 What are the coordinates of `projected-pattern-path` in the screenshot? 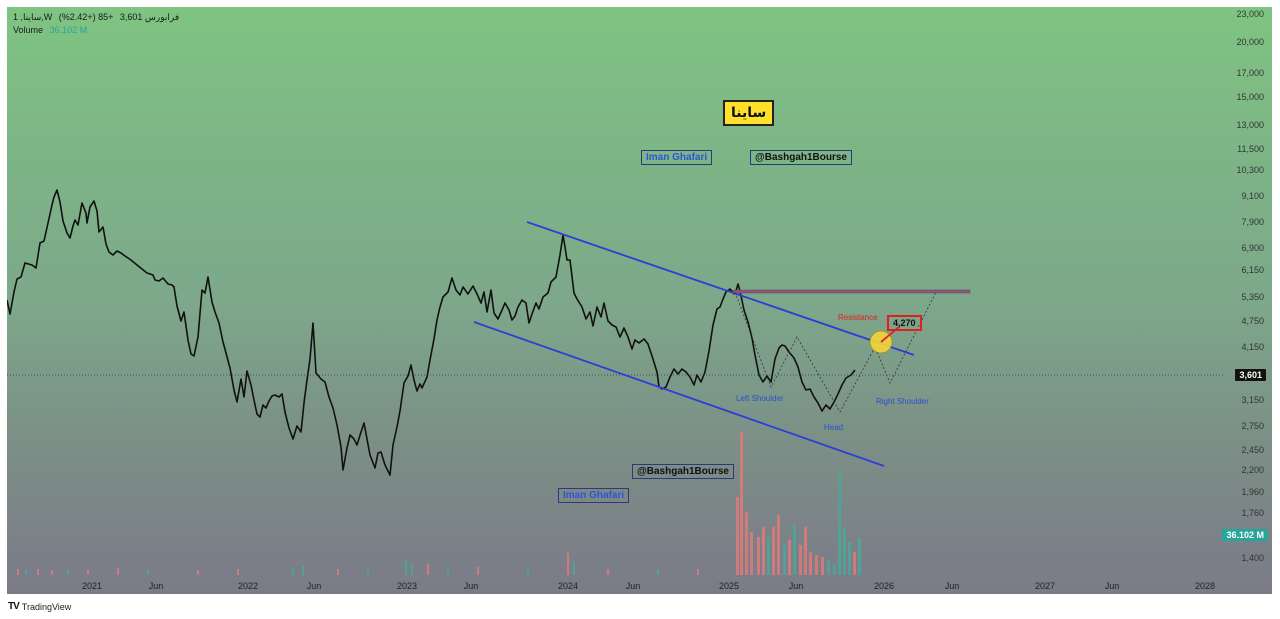 It's located at (835, 352).